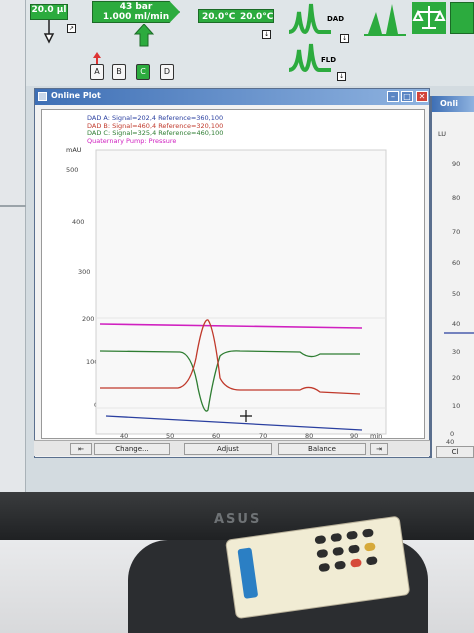 This screenshot has width=474, height=633. Describe the element at coordinates (450, 442) in the screenshot. I see `second-x-tick: 40` at that location.